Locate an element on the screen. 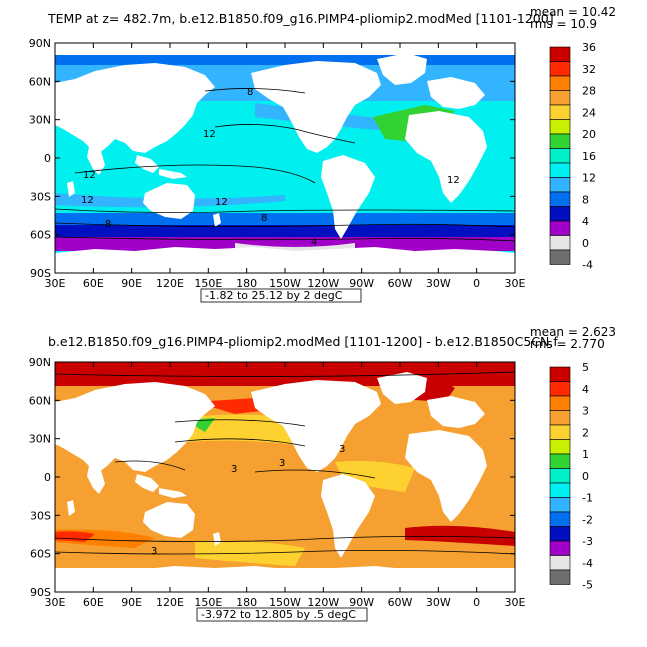 The width and height of the screenshot is (647, 647). colorbar-label: -1 is located at coordinates (587, 498).